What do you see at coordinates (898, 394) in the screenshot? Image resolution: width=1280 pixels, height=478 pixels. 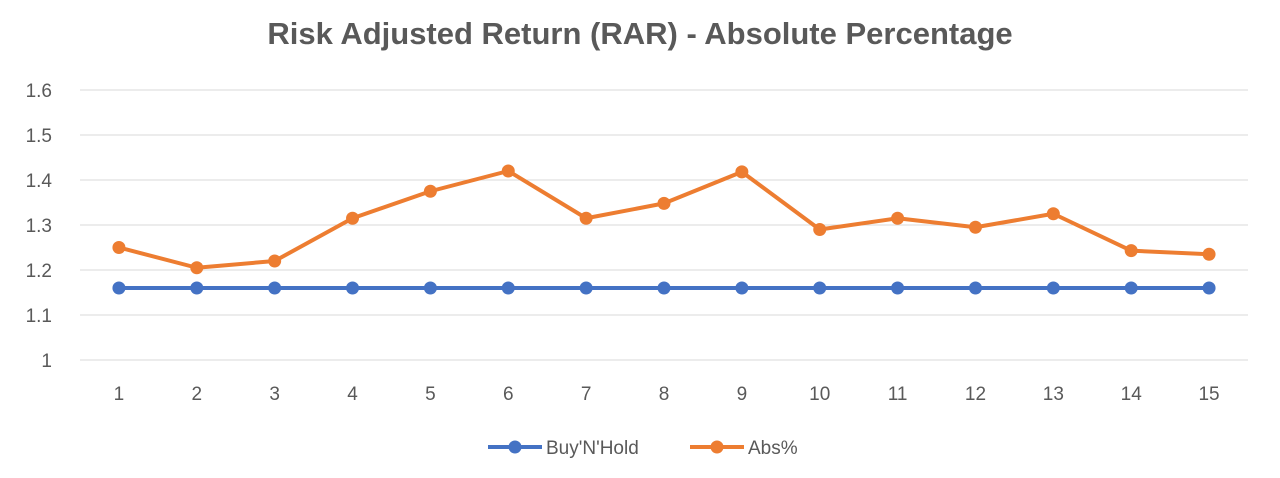 I see `x-tick-label: 11` at bounding box center [898, 394].